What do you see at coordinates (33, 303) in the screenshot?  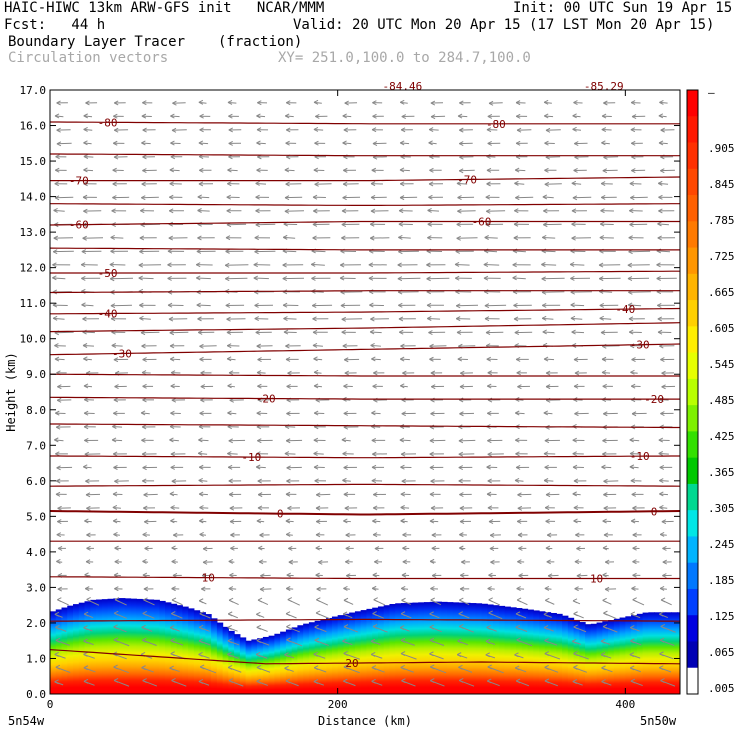 I see `y-tick-label: 11.0` at bounding box center [33, 303].